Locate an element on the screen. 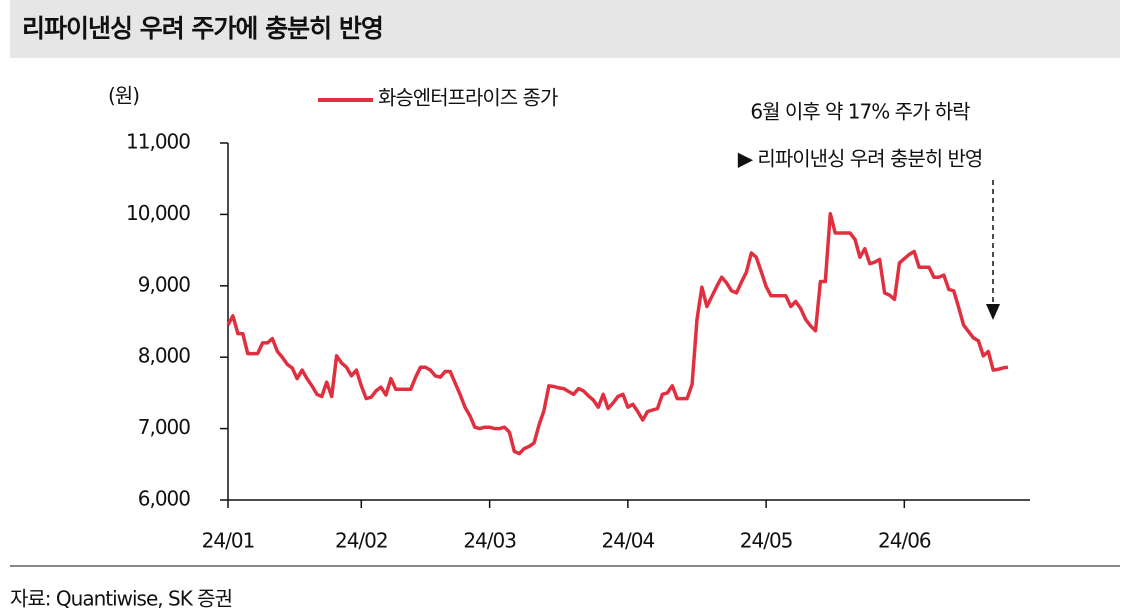  annotation: 6월 이후 약 17% 주가 하락 is located at coordinates (860, 112).